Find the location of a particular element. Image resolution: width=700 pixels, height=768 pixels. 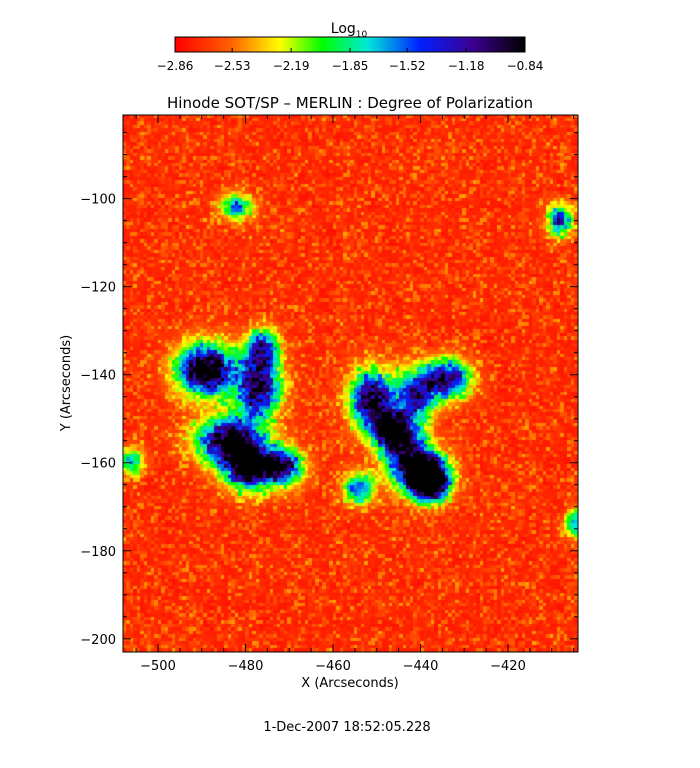

y-tick-label: −180 is located at coordinates (98, 552).